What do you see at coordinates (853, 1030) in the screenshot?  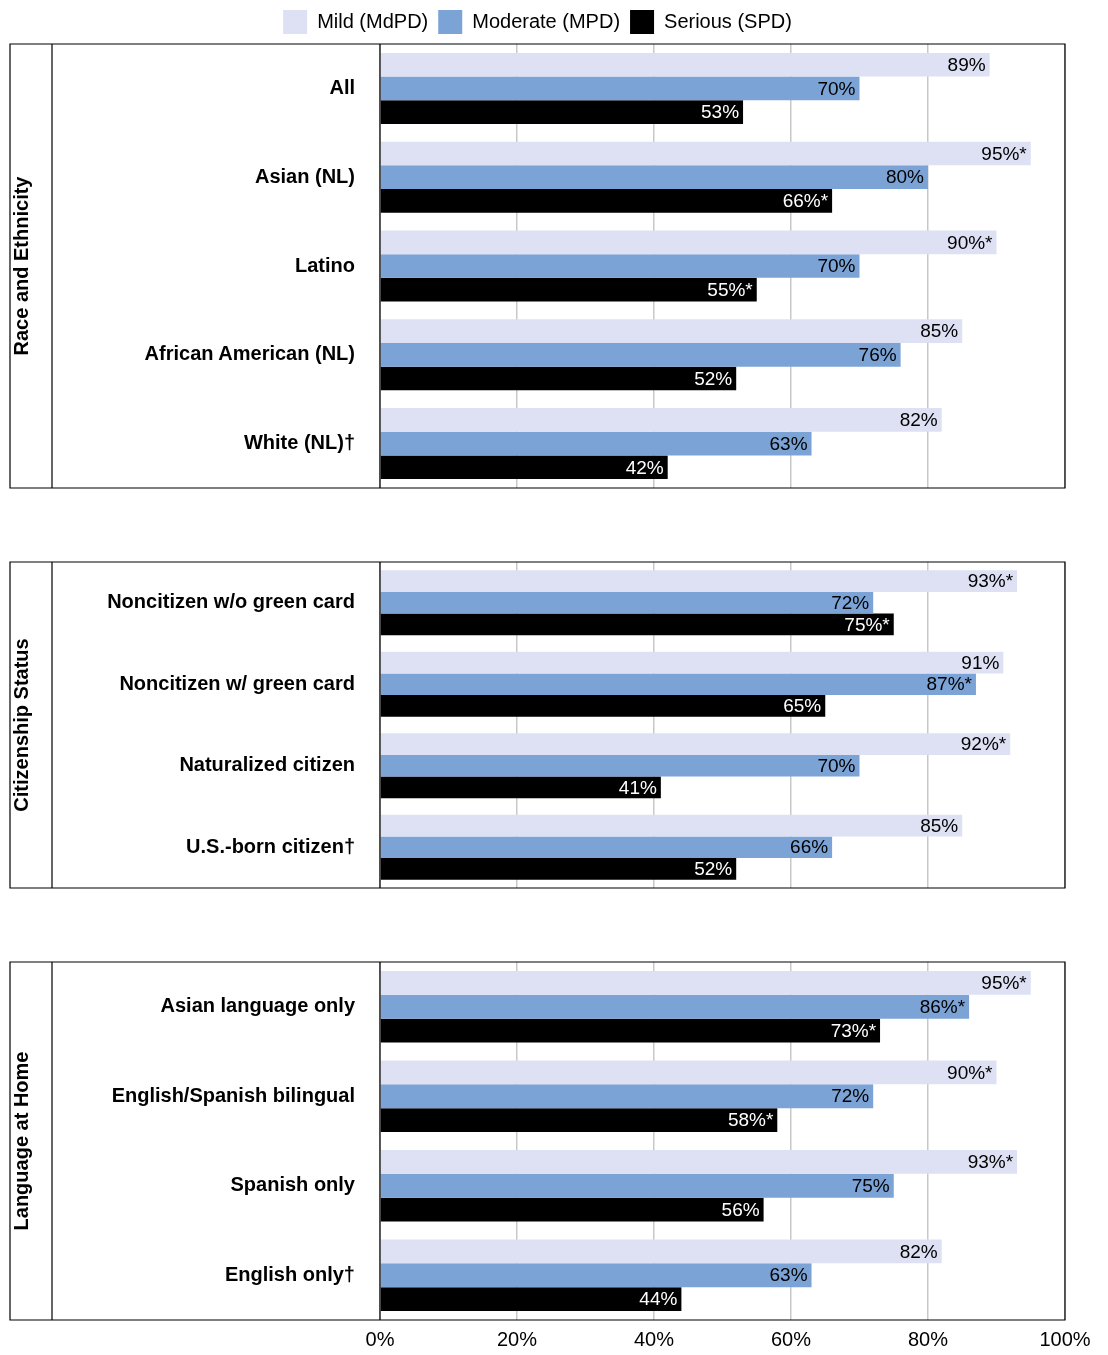 I see `data-label: 73%*` at bounding box center [853, 1030].